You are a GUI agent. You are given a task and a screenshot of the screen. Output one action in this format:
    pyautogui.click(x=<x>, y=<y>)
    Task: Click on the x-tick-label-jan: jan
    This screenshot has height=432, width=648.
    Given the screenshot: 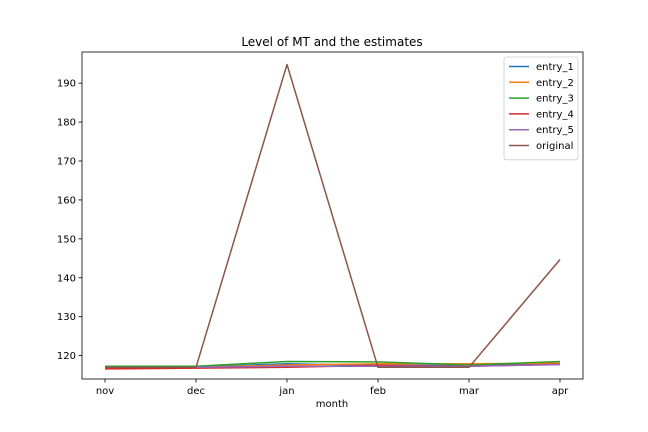 What is the action you would take?
    pyautogui.click(x=286, y=391)
    